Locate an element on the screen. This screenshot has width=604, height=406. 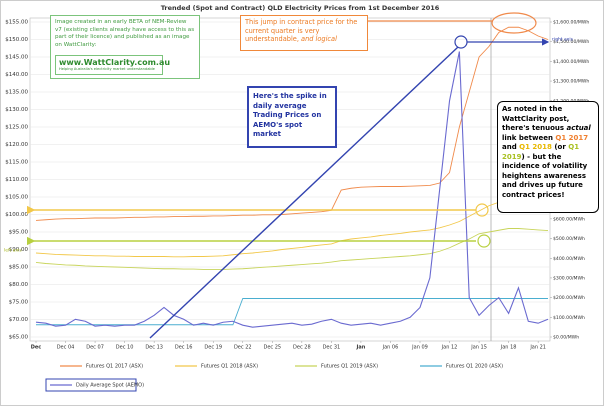
y2-tick-label: $1,400.00/MWh is located at coordinates (571, 62).